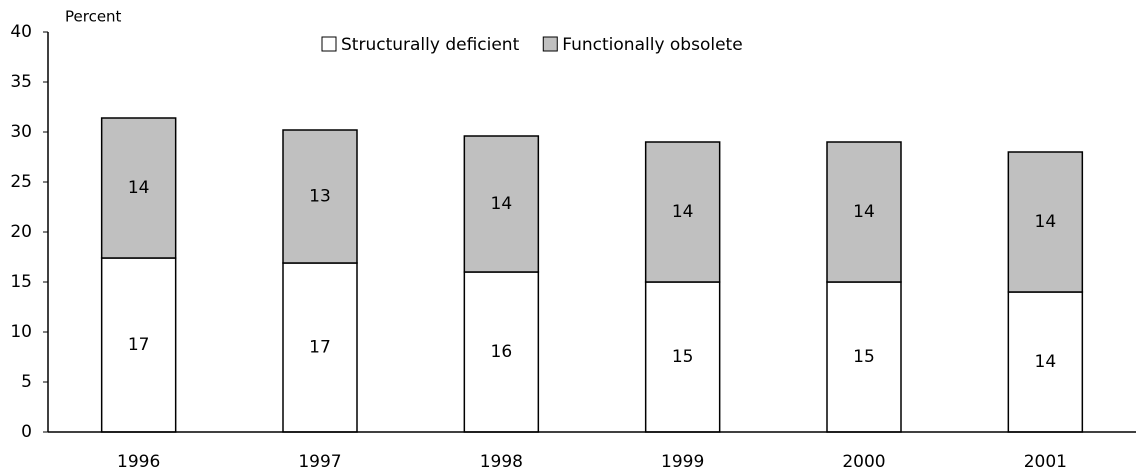 Image resolution: width=1136 pixels, height=475 pixels. What do you see at coordinates (21, 232) in the screenshot?
I see `y-tick-label: 20` at bounding box center [21, 232].